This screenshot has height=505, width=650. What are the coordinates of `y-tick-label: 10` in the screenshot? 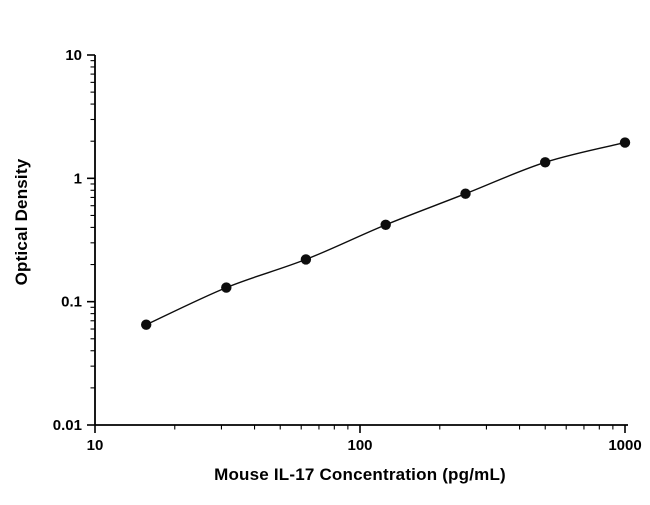 It's located at (73, 55).